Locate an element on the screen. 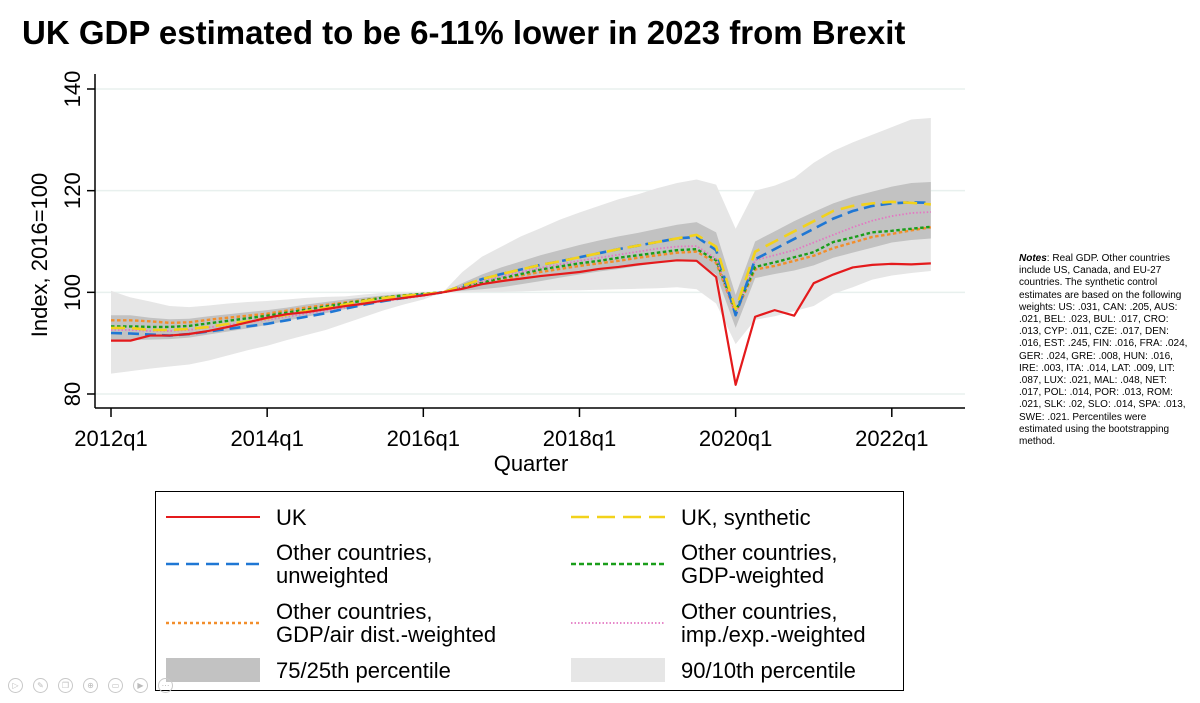 Image resolution: width=1200 pixels, height=703 pixels. legend-label-imp-exp-2: imp./exp.-weighted is located at coordinates (773, 634).